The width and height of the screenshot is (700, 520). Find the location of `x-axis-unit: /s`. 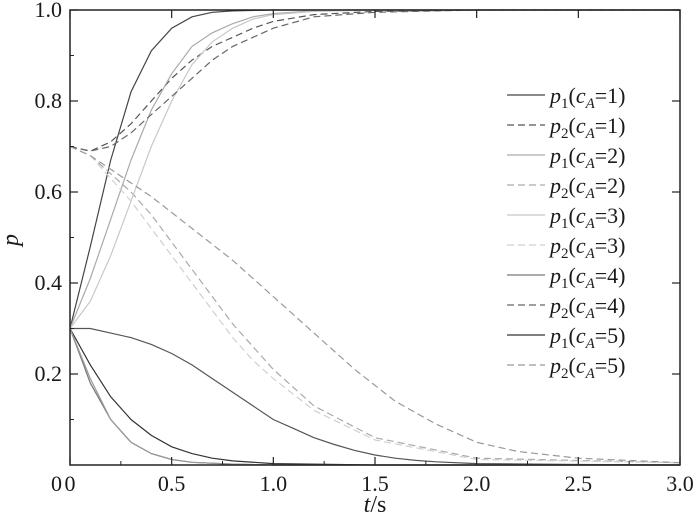

x-axis-unit: /s is located at coordinates (378, 505).